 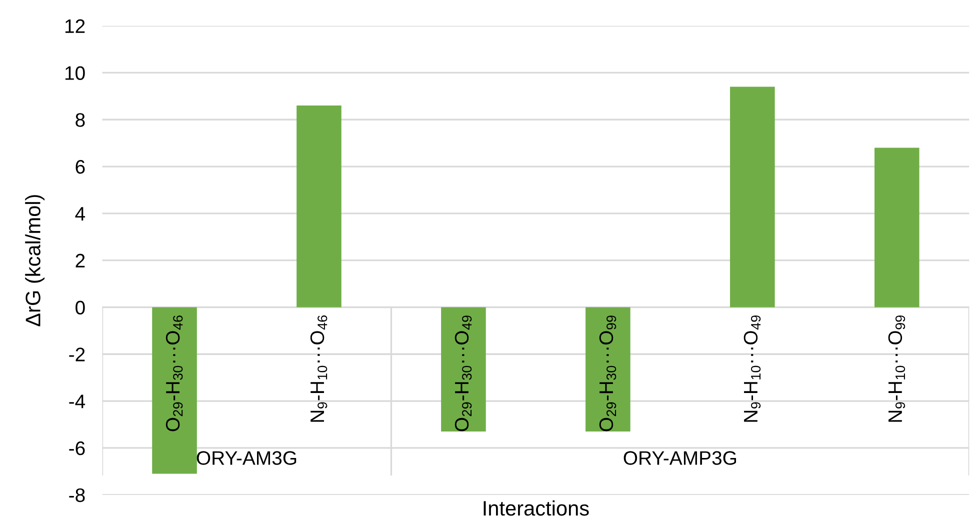 I want to click on y-axis-title: ΔrG (kcal/mol), so click(x=35, y=260).